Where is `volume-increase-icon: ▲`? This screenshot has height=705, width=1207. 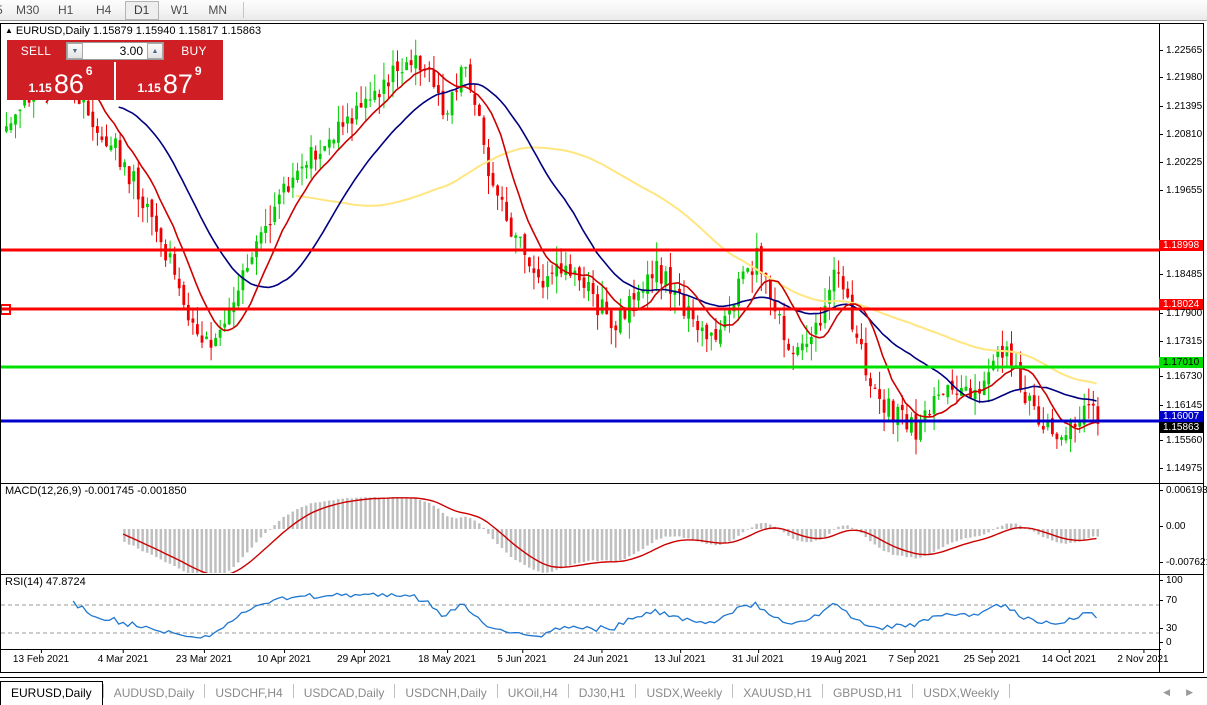 volume-increase-icon: ▲ is located at coordinates (155, 51).